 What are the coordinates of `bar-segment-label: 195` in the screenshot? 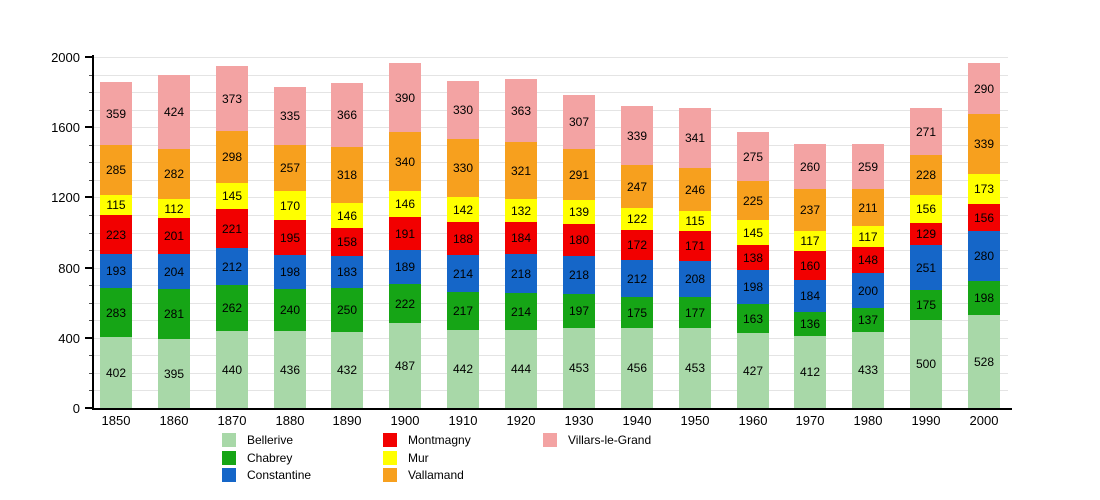 It's located at (290, 237).